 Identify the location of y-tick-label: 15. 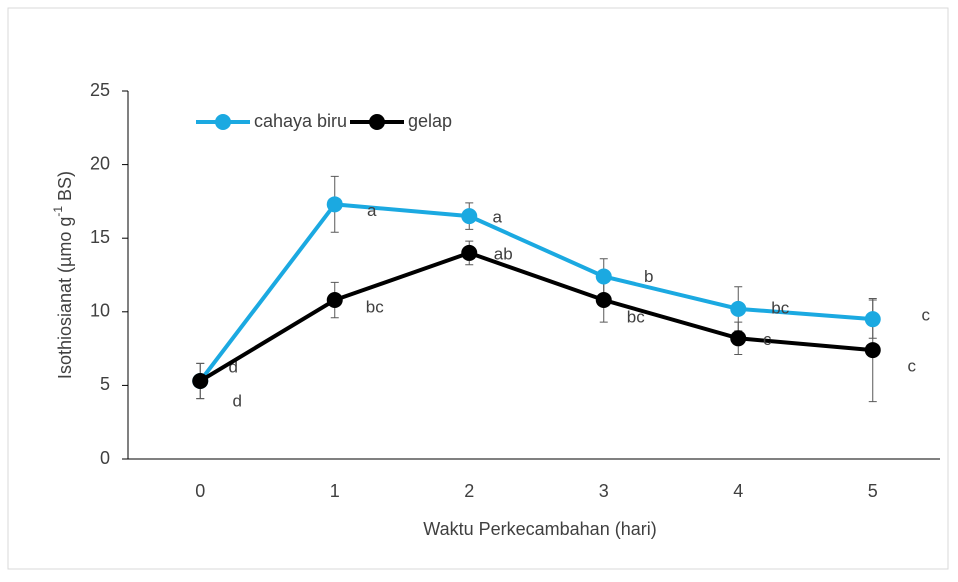
(100, 237).